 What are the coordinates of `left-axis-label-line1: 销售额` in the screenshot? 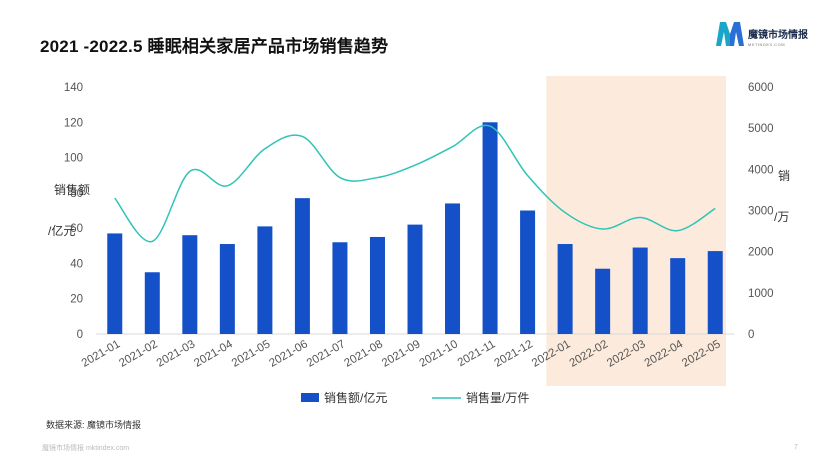 It's located at (72, 189).